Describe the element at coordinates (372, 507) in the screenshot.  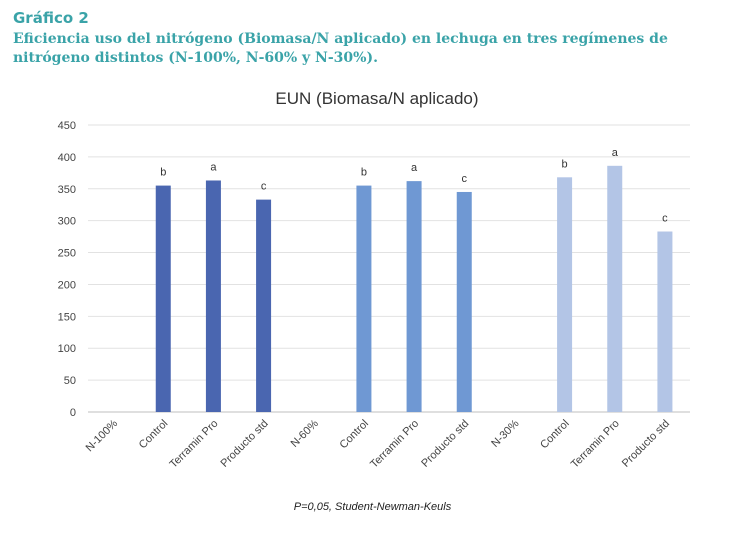
I see `footnote: P=0,05, Student-Newman-Keuls` at that location.